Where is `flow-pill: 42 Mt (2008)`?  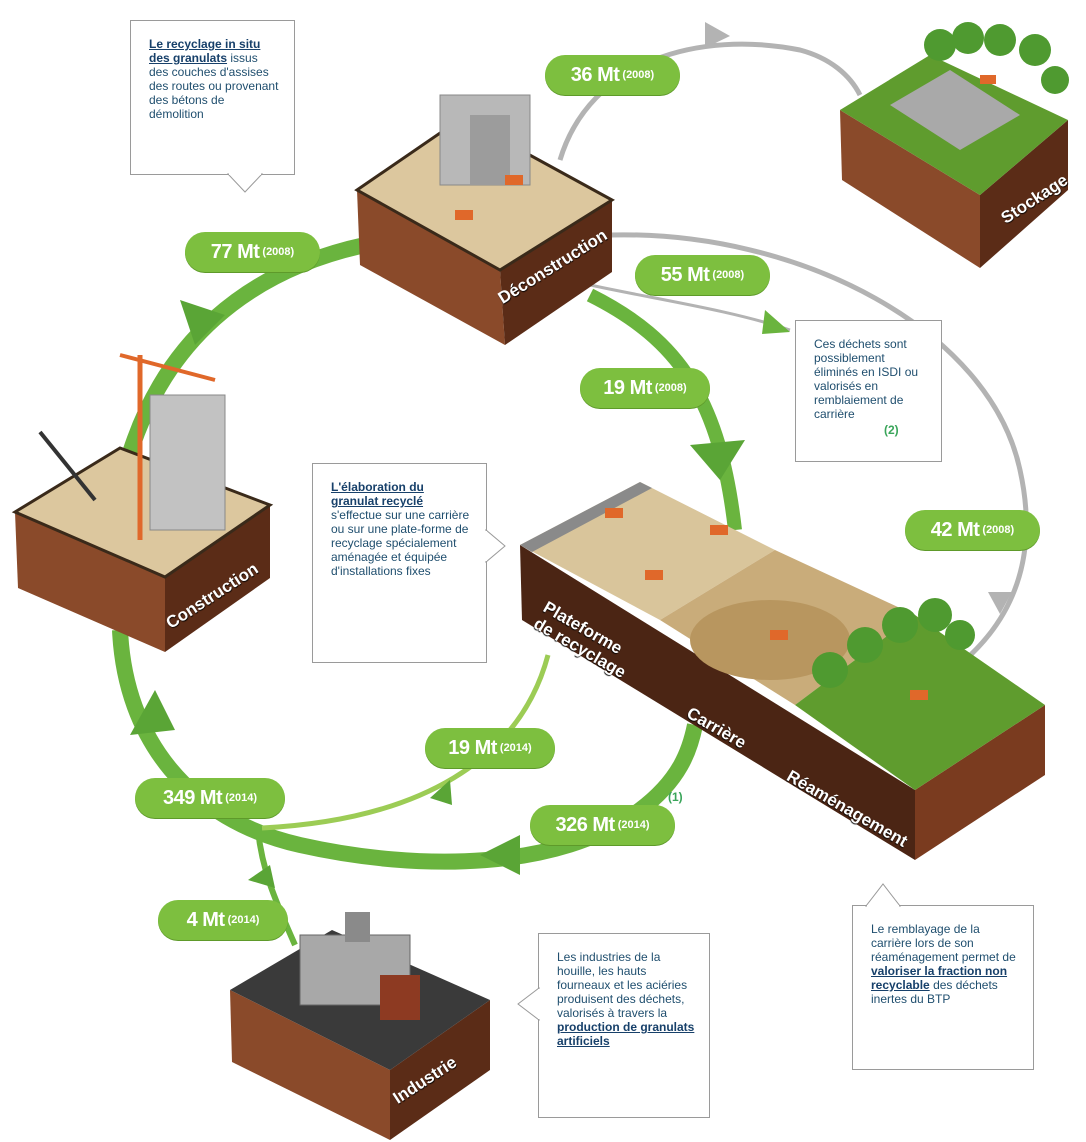 flow-pill: 42 Mt (2008) is located at coordinates (972, 530).